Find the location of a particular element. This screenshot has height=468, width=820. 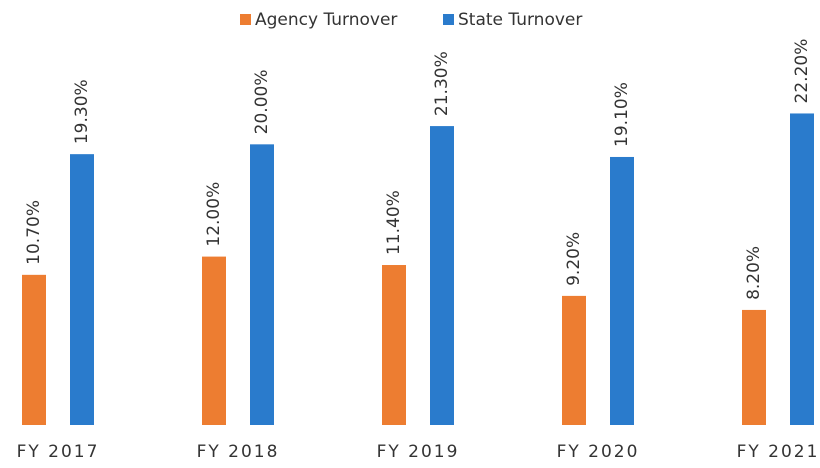

data-label: 19.10% is located at coordinates (622, 114).